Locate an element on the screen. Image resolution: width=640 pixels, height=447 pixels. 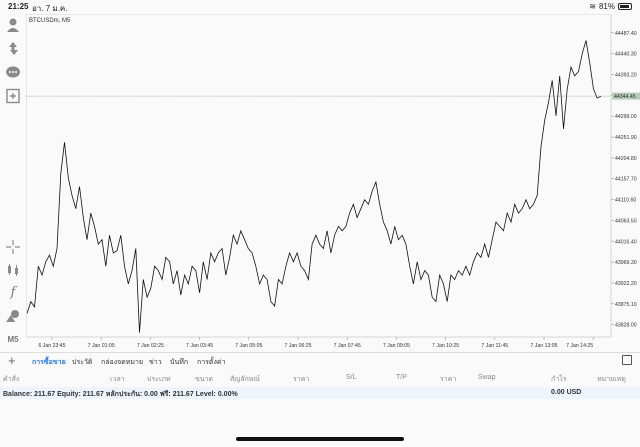
y-tick-label: 44204.80 is located at coordinates (626, 159).